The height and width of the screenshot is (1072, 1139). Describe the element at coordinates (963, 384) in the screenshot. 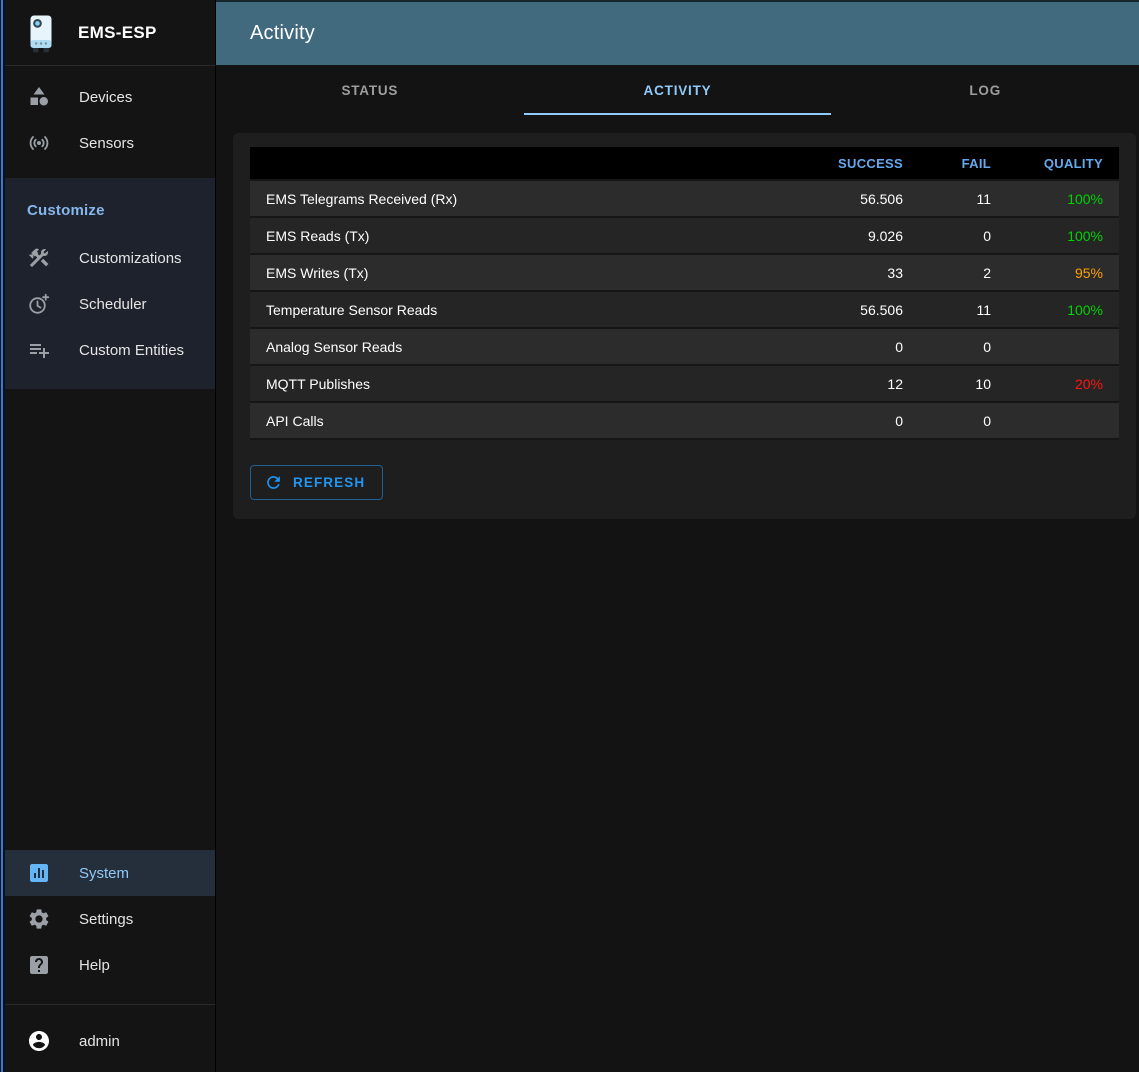

I see `fail-value: 10` at that location.